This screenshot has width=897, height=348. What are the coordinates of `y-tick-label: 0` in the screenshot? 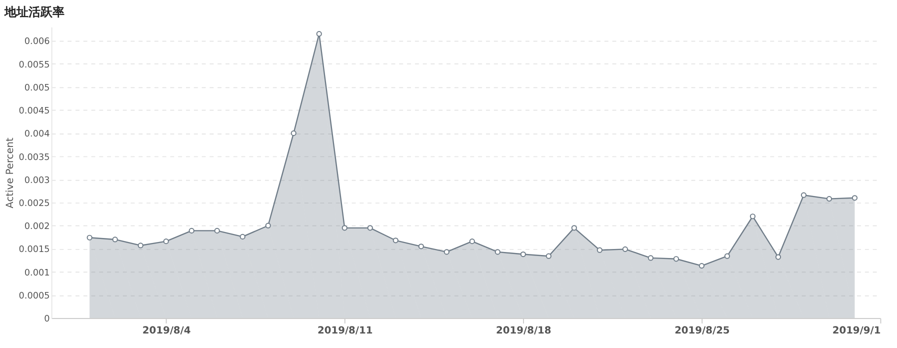 It's located at (47, 319).